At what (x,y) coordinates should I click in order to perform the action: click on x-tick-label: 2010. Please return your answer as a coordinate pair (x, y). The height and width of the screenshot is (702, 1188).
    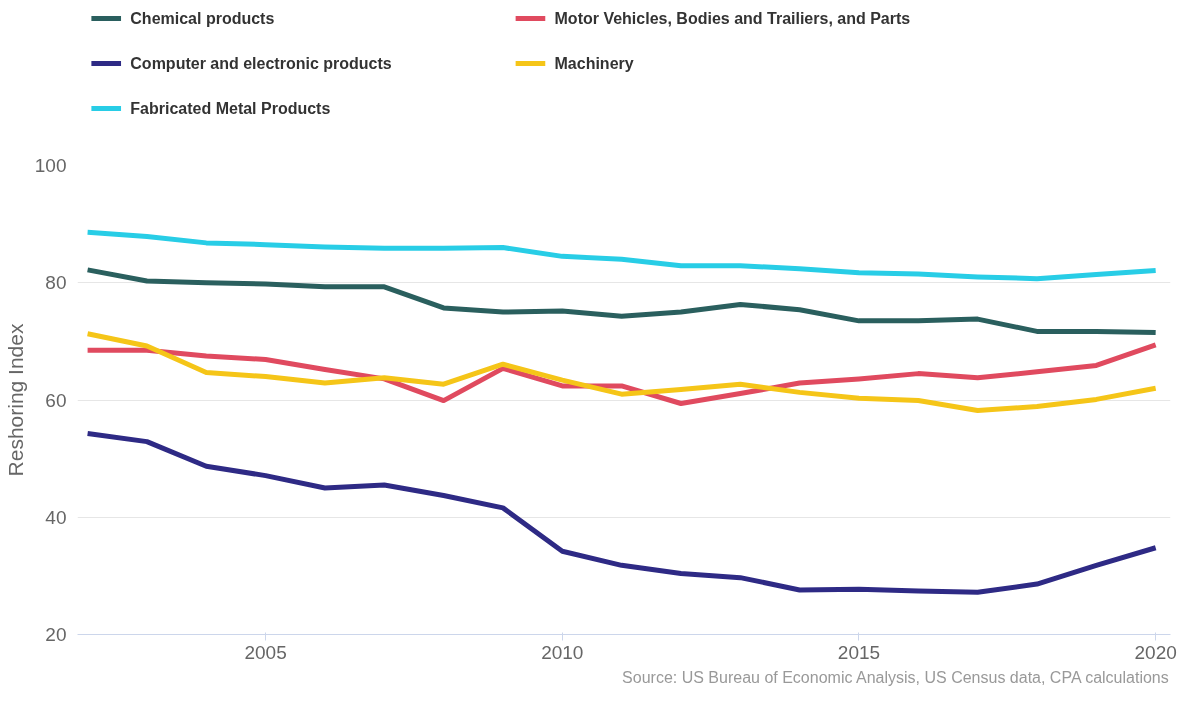
    Looking at the image, I should click on (562, 652).